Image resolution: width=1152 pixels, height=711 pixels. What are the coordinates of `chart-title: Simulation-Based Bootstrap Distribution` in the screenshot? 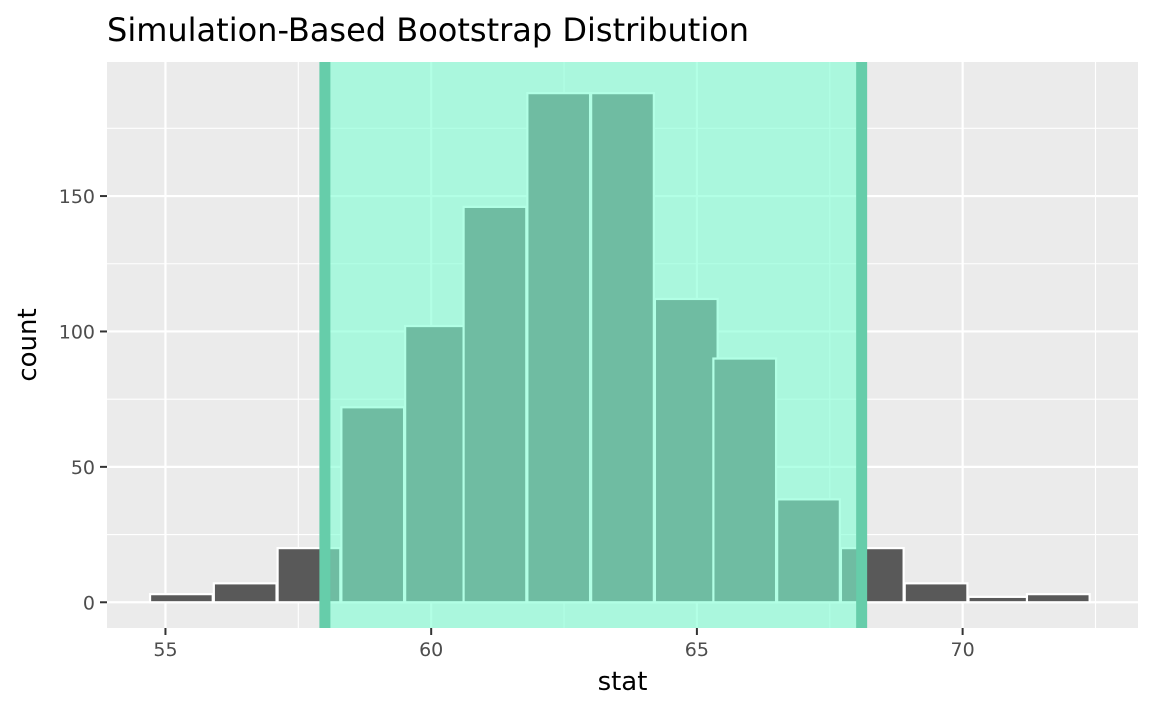 It's located at (428, 30).